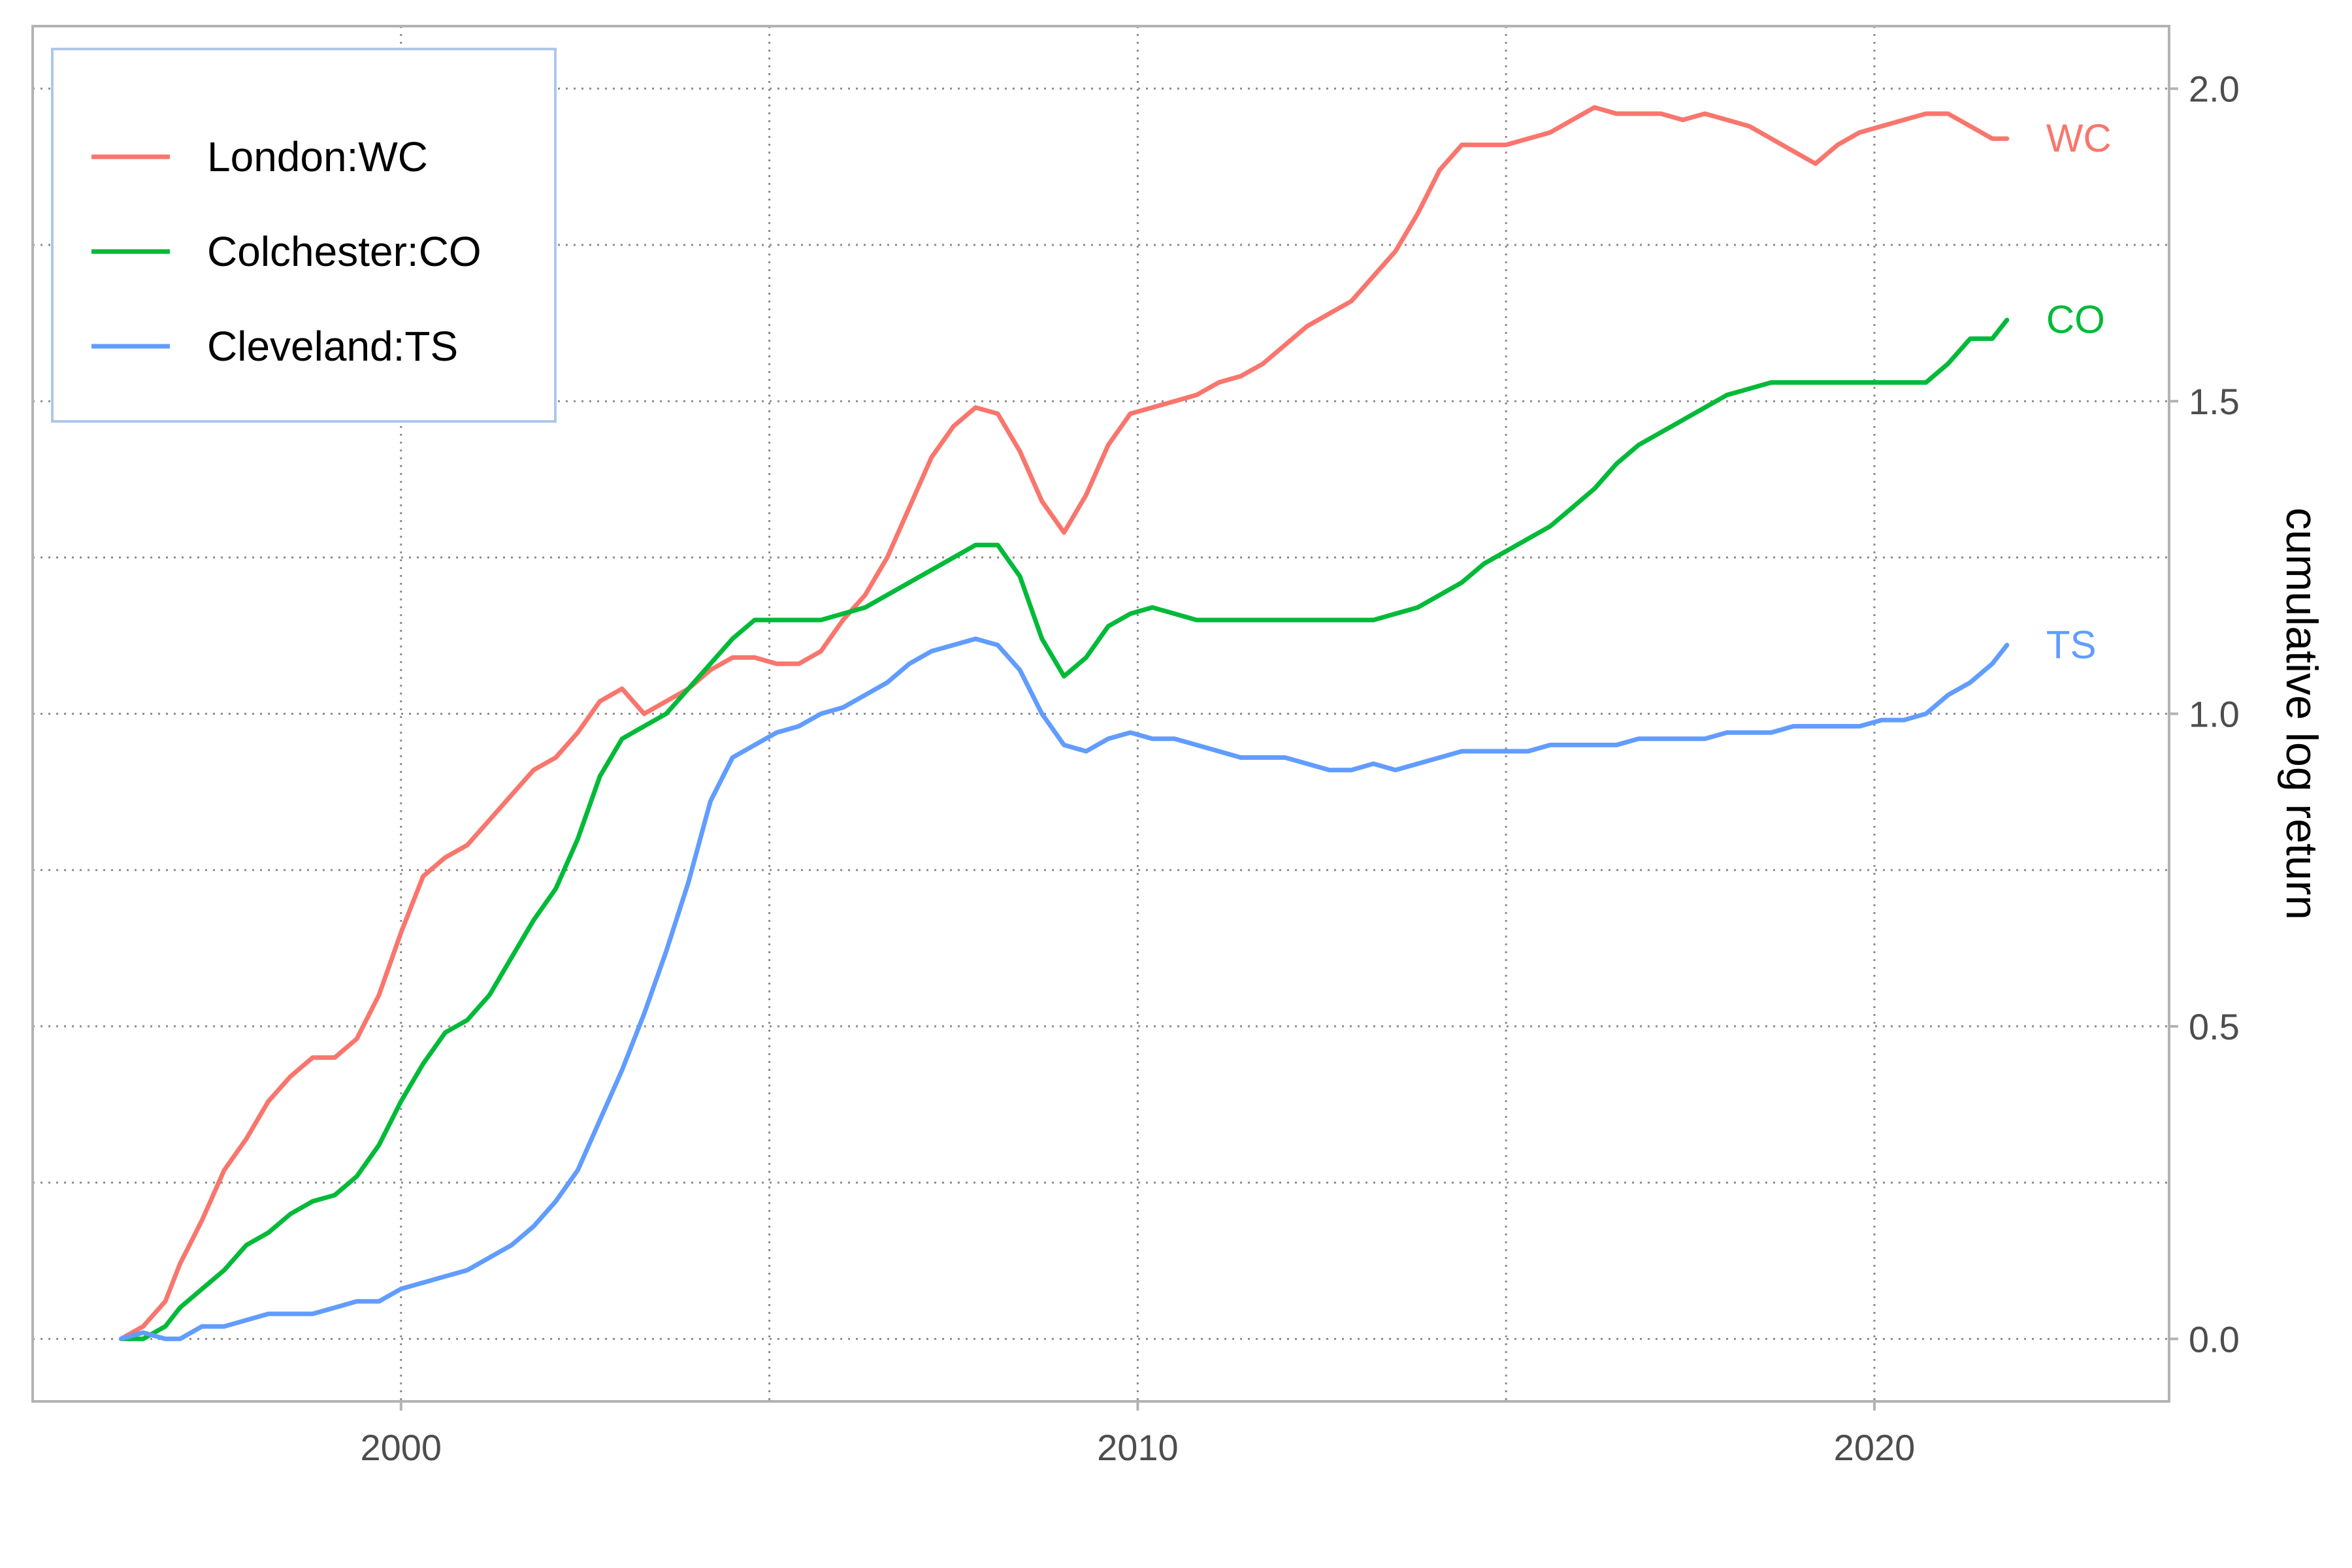 The height and width of the screenshot is (1568, 2352). Describe the element at coordinates (401, 1447) in the screenshot. I see `x-tick-label: 2000` at that location.